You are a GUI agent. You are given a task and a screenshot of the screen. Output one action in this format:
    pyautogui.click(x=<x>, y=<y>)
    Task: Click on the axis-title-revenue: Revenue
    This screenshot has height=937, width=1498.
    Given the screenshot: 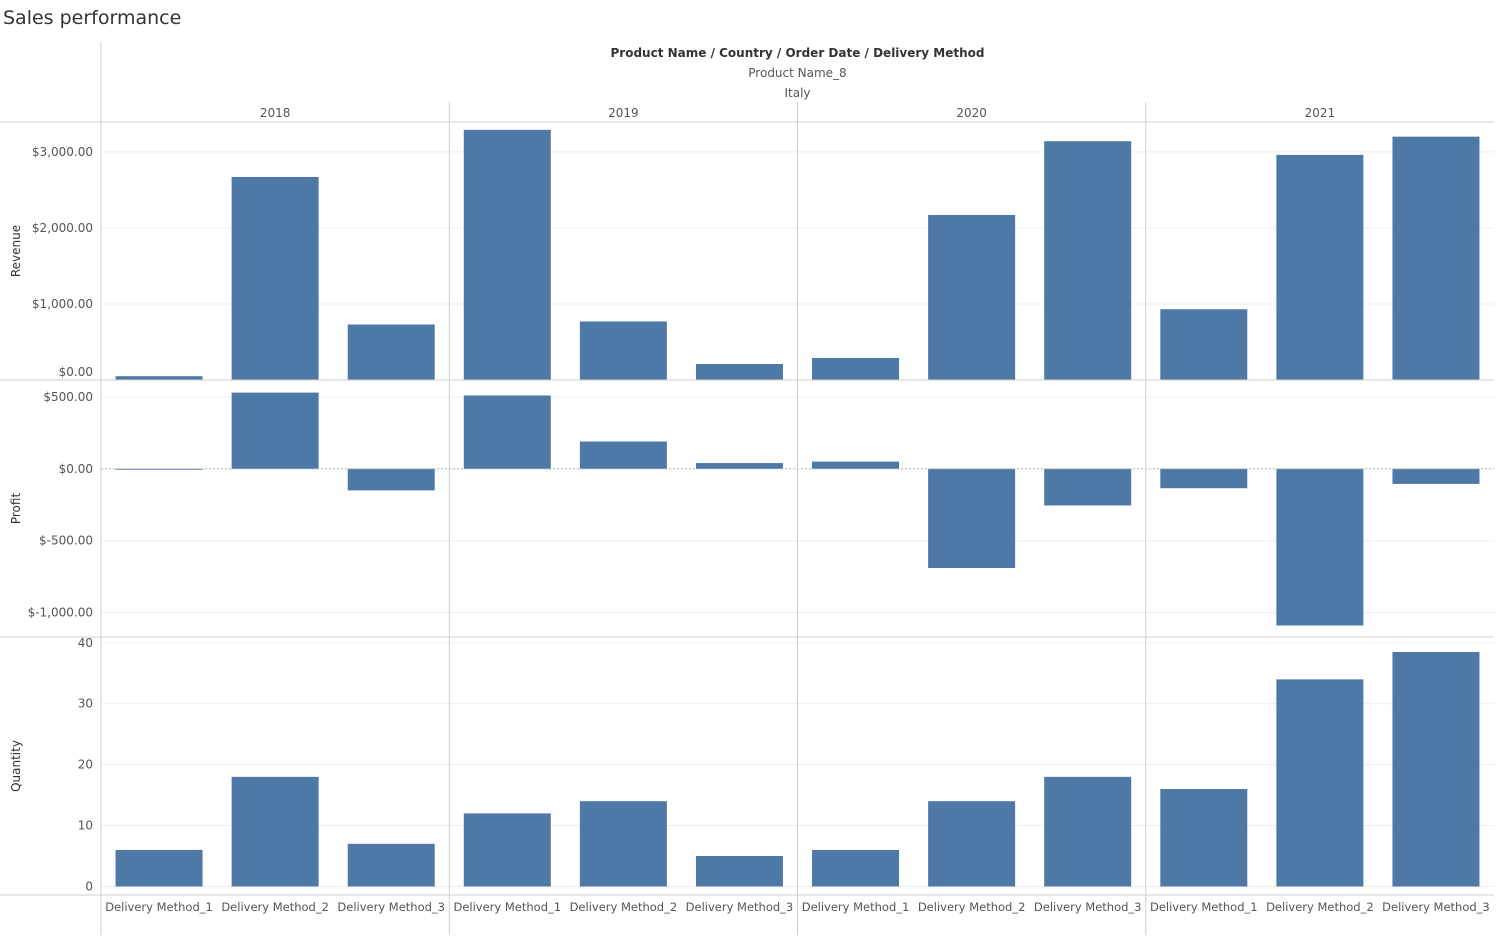 What is the action you would take?
    pyautogui.click(x=16, y=251)
    